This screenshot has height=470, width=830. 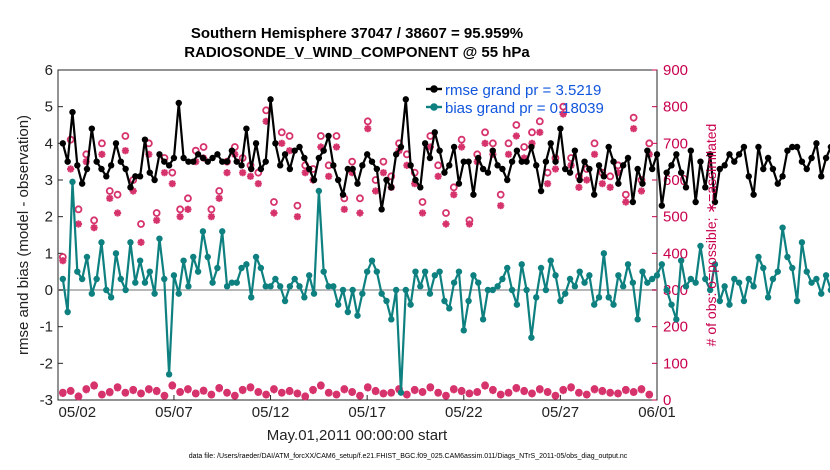 I want to click on legend-rmse-marker, so click(x=434, y=89).